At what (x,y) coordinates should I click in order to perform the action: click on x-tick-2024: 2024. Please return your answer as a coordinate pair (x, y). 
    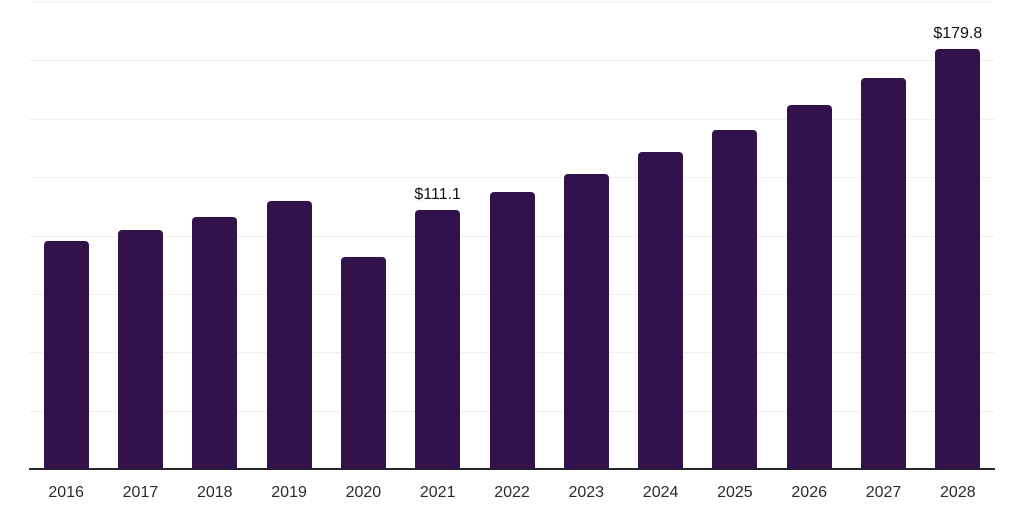
    Looking at the image, I should click on (660, 492).